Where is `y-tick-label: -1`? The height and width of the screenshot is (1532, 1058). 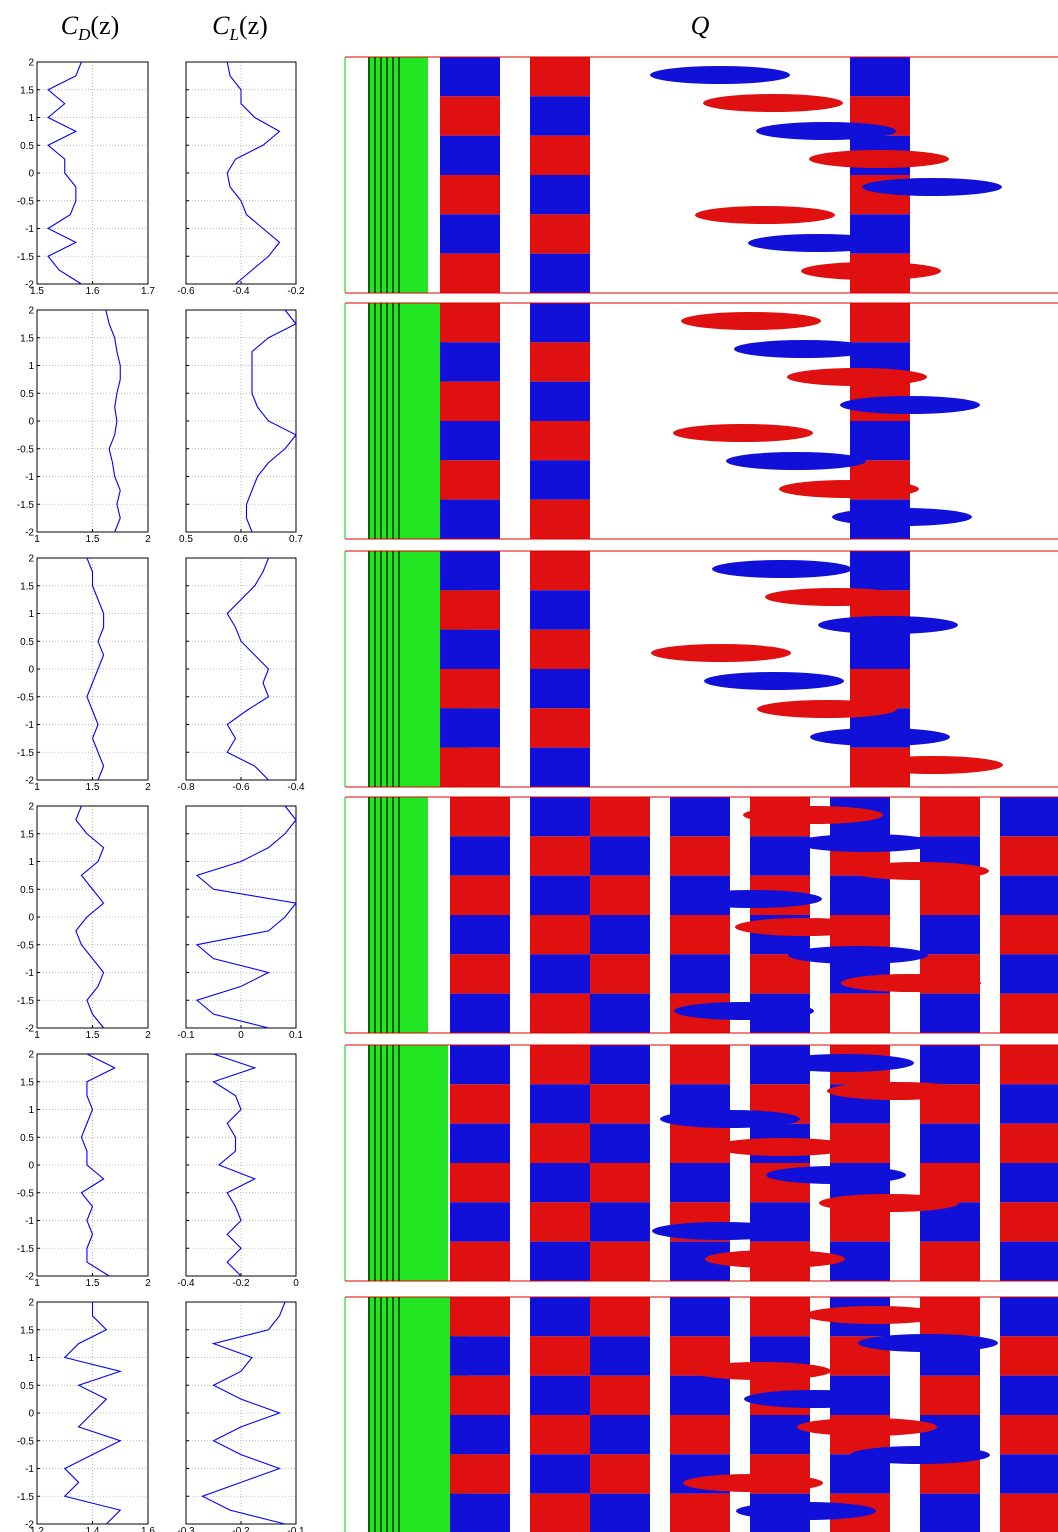
y-tick-label: -1 is located at coordinates (29, 1469).